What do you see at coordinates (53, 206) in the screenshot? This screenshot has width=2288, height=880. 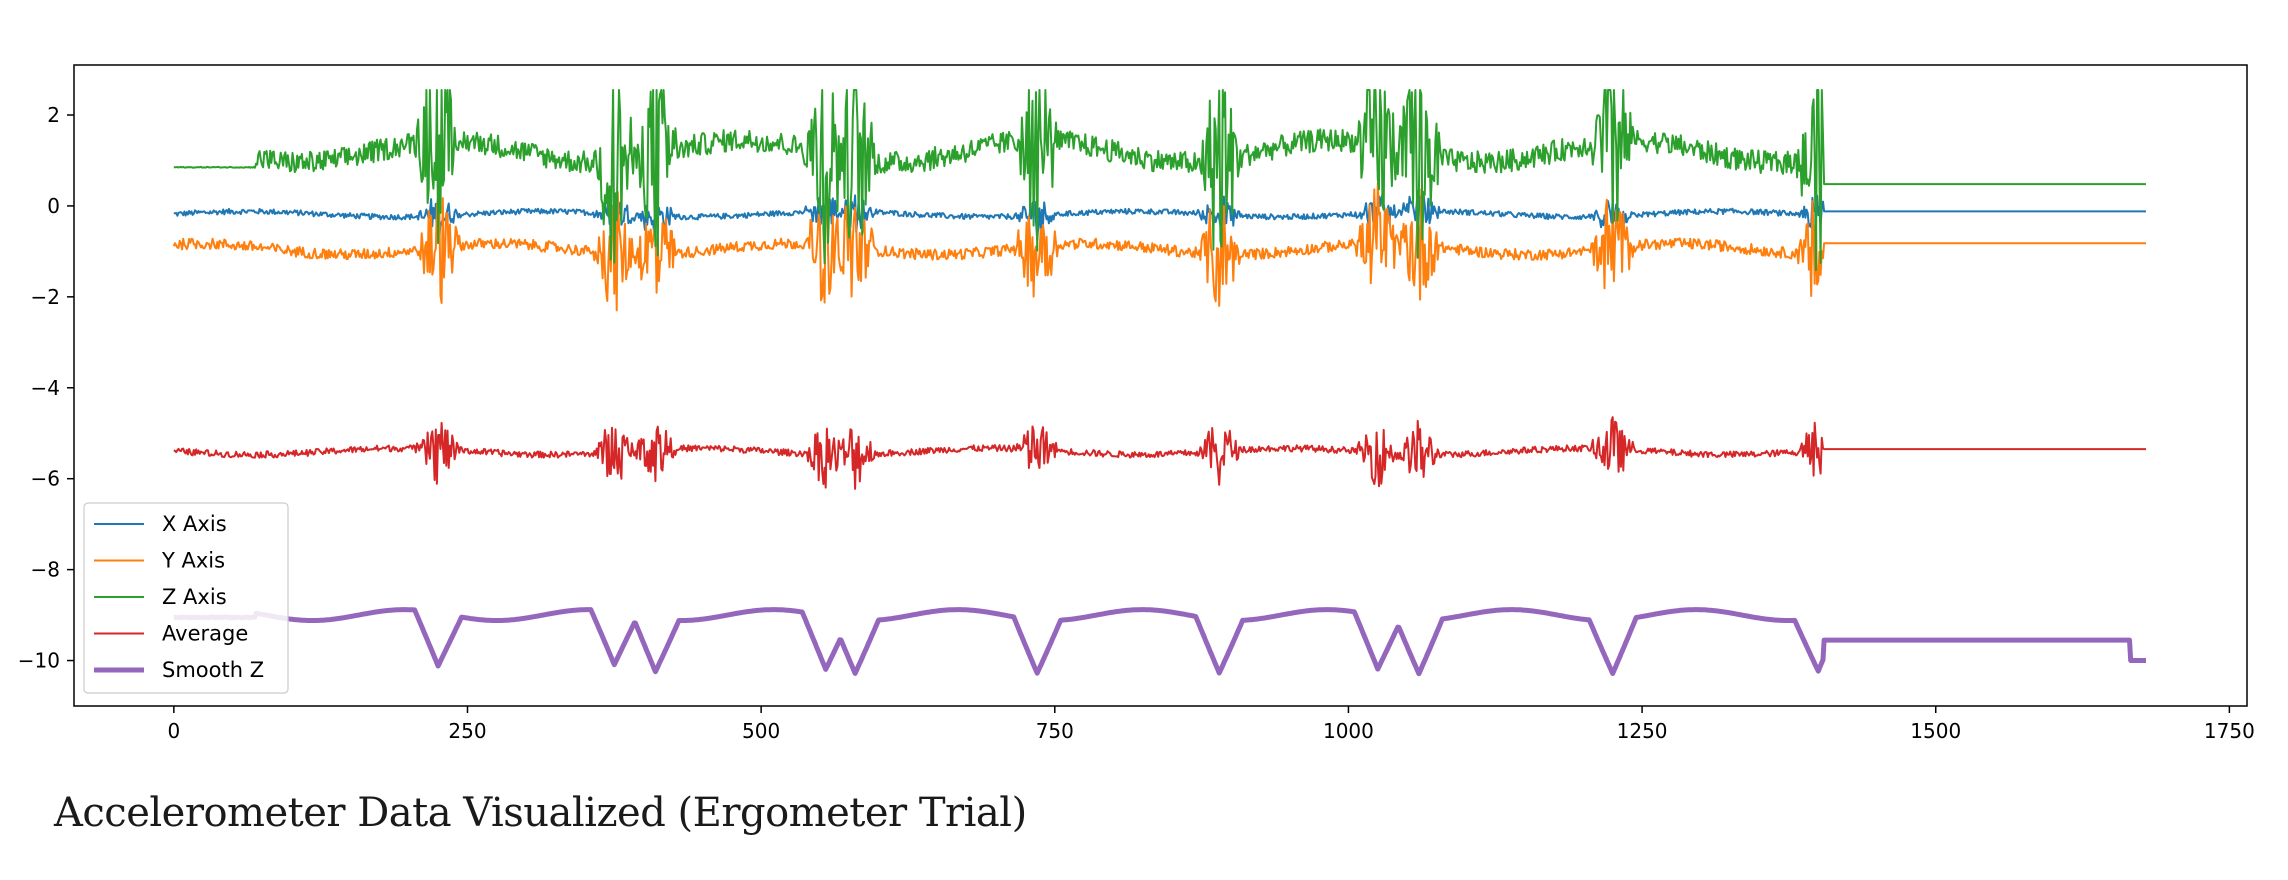 I see `y-tick-label-0: 0` at bounding box center [53, 206].